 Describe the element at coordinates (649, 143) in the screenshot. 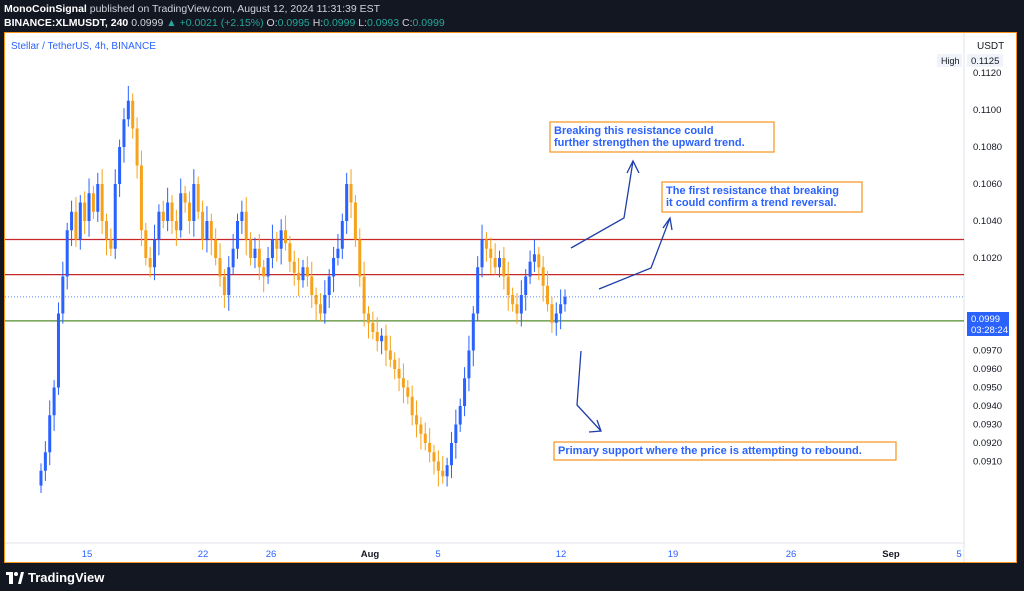

I see `annotation-text: further strengthen the upward trend.` at that location.